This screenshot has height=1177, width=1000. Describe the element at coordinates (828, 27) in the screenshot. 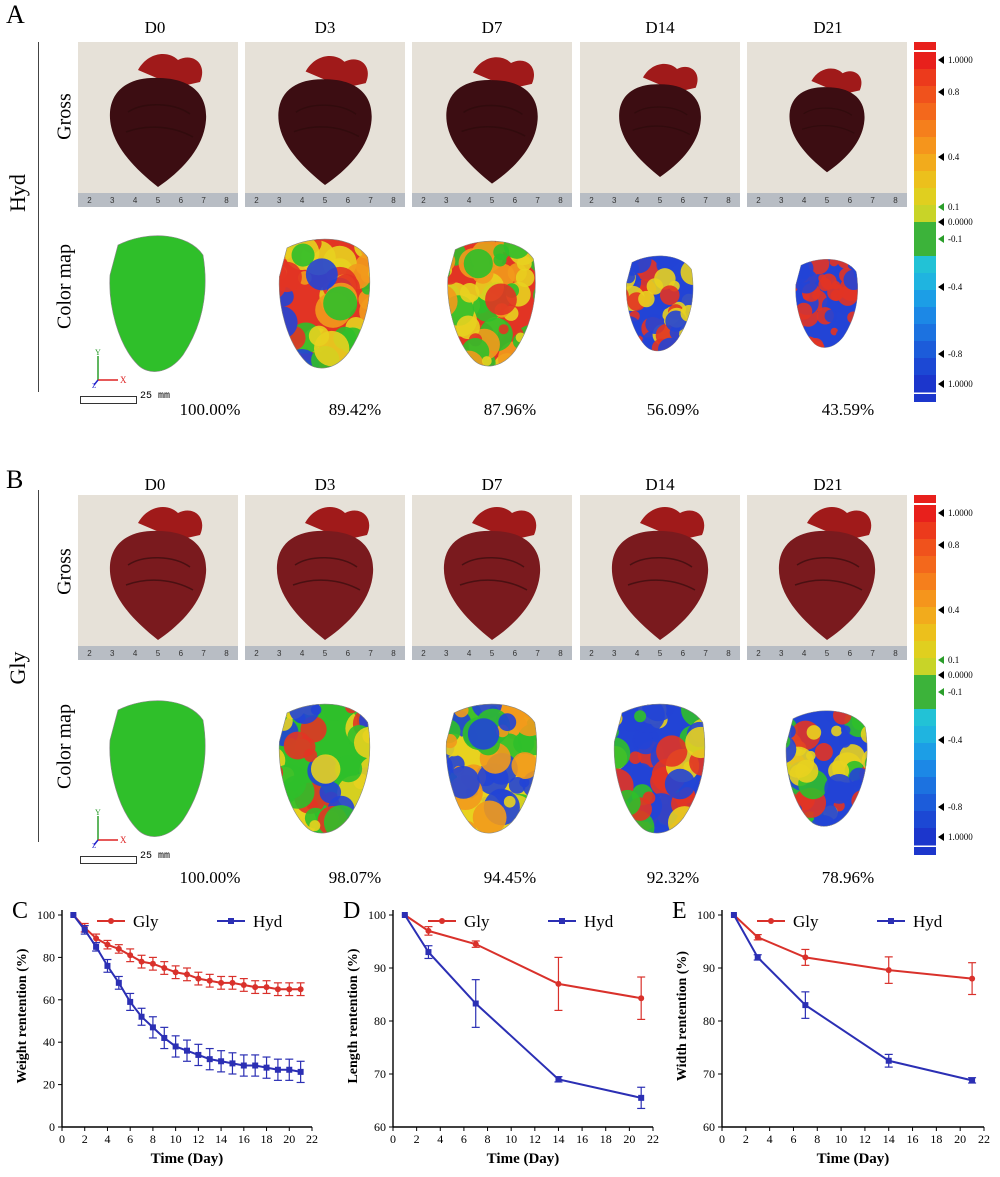

I see `day-label: D21` at that location.